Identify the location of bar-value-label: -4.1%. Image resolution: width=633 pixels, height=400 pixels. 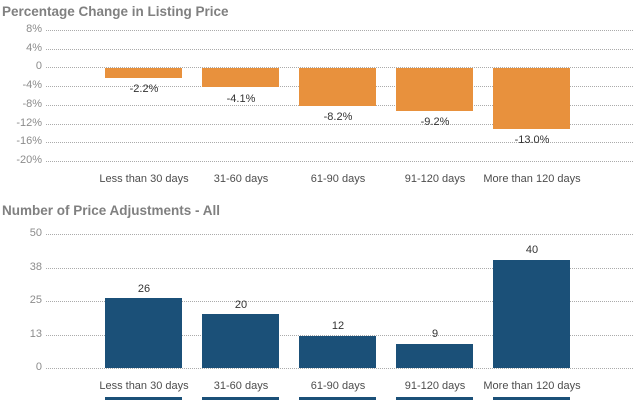
(241, 99).